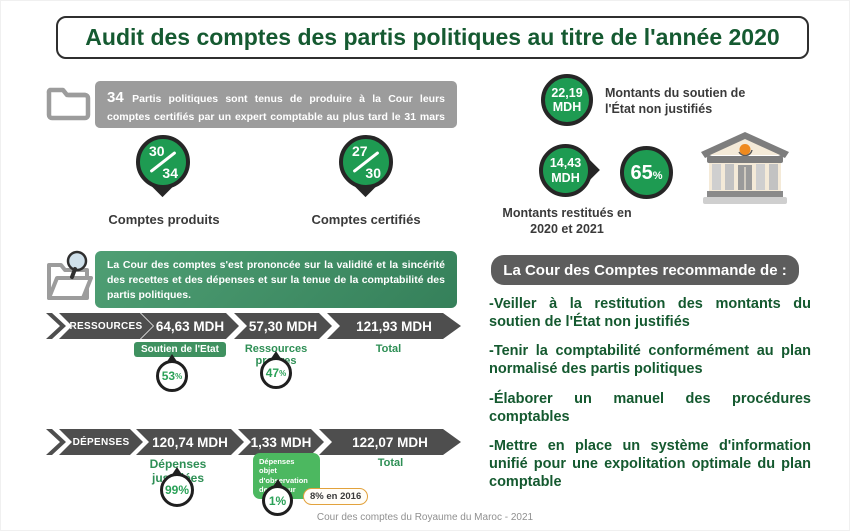  Describe the element at coordinates (190, 326) in the screenshot. I see `resources-seg-soutien: 64,63 MDH` at that location.